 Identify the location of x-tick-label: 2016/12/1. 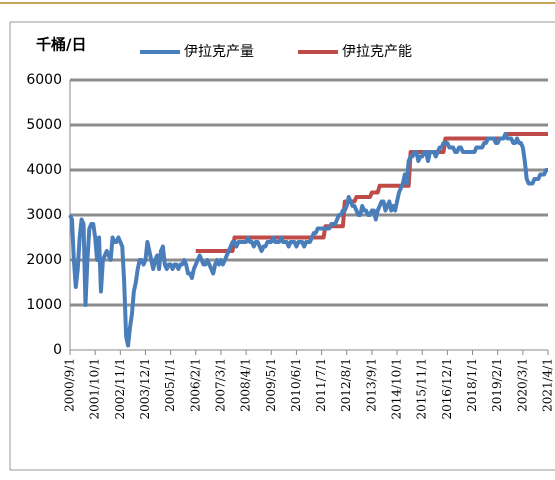
(447, 389).